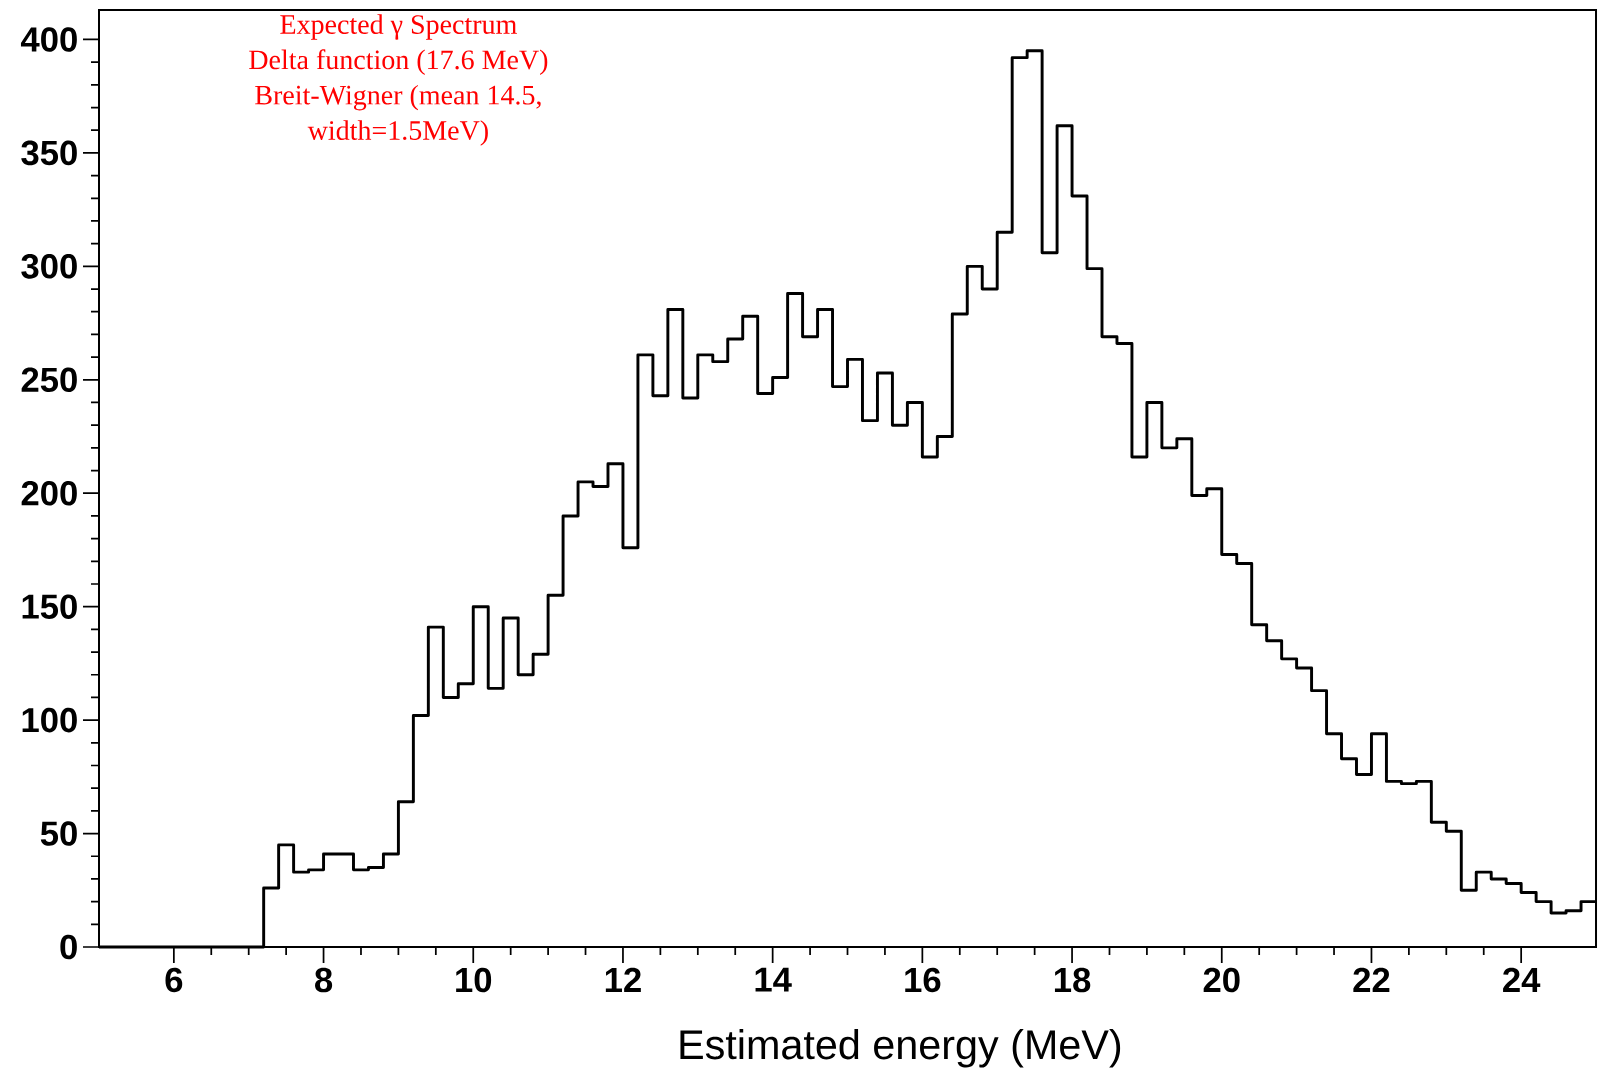 This screenshot has height=1074, width=1598. What do you see at coordinates (49, 153) in the screenshot?
I see `y-tick-label: 350` at bounding box center [49, 153].